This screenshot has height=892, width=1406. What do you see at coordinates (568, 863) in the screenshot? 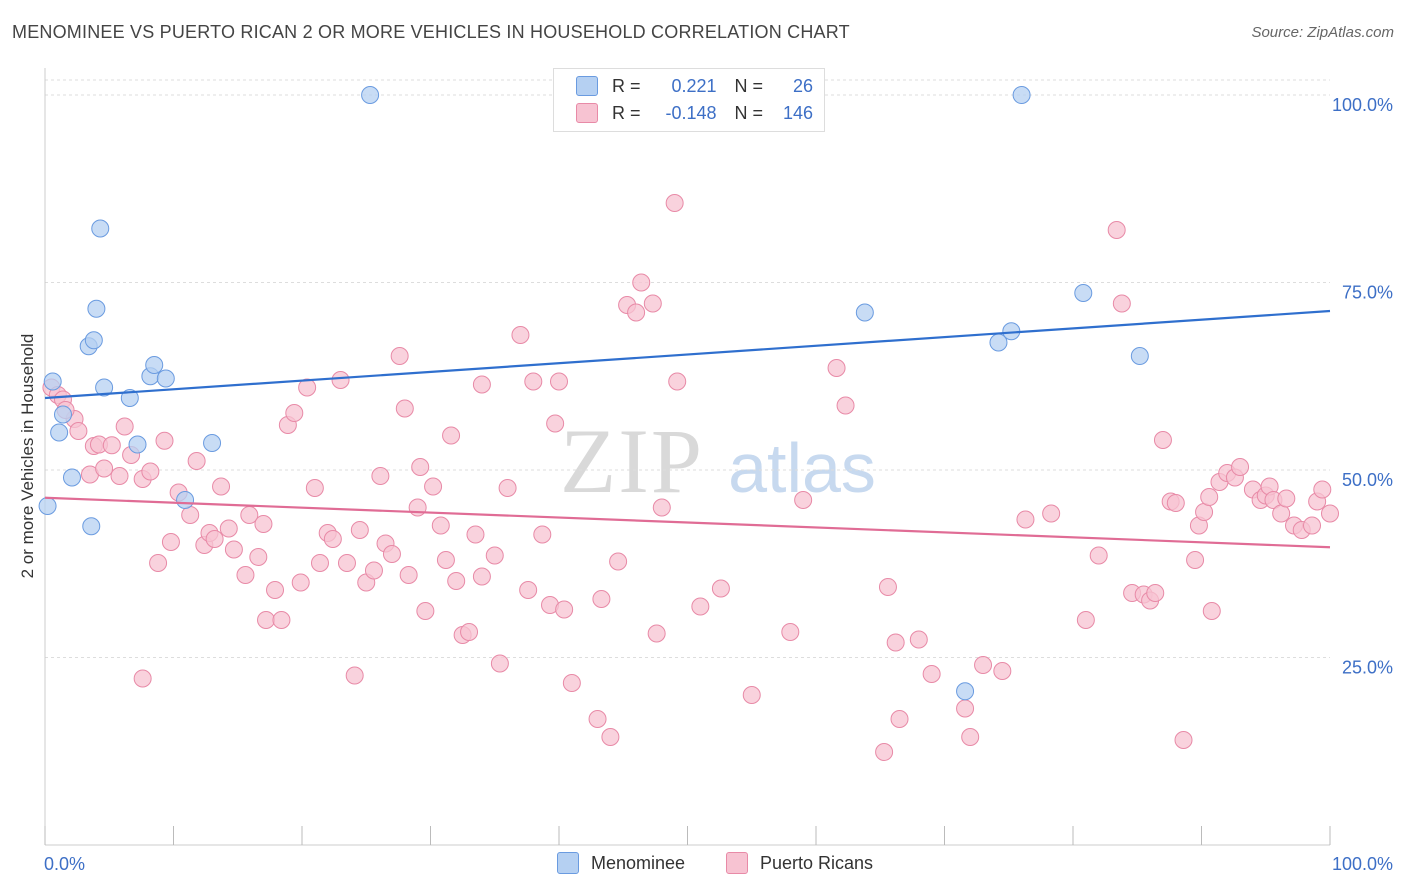
I see `menominee-swatch` at bounding box center [568, 863].